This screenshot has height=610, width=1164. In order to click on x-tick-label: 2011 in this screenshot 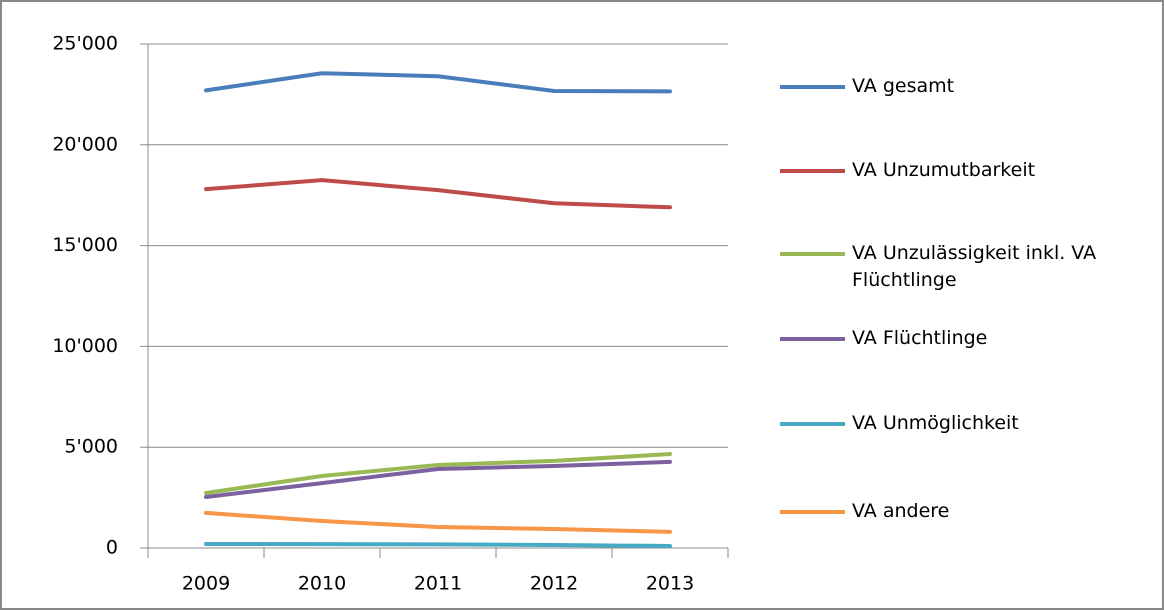, I will do `click(438, 584)`.